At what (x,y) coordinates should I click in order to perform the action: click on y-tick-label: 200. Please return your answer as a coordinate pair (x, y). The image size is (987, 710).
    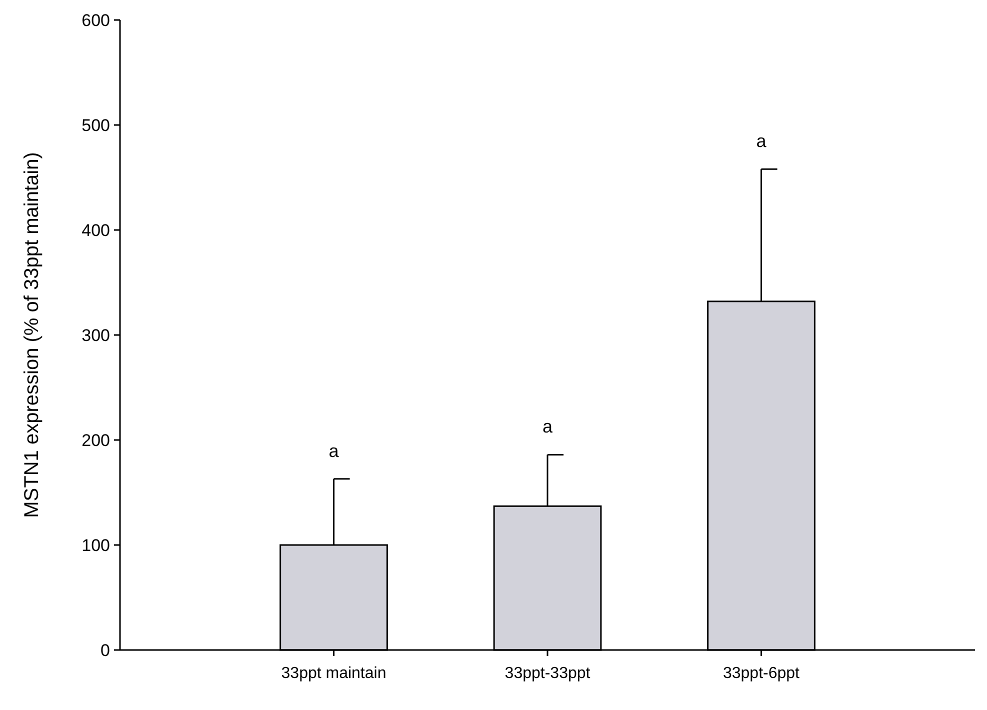
    Looking at the image, I should click on (96, 440).